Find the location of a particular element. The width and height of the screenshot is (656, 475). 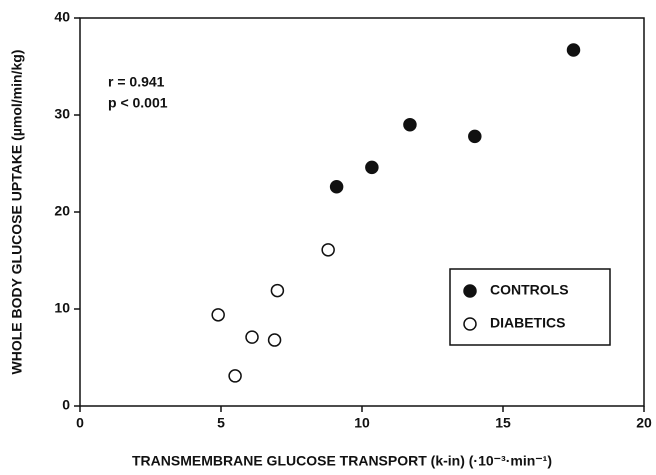

legend-label: DIABETICS is located at coordinates (527, 323).